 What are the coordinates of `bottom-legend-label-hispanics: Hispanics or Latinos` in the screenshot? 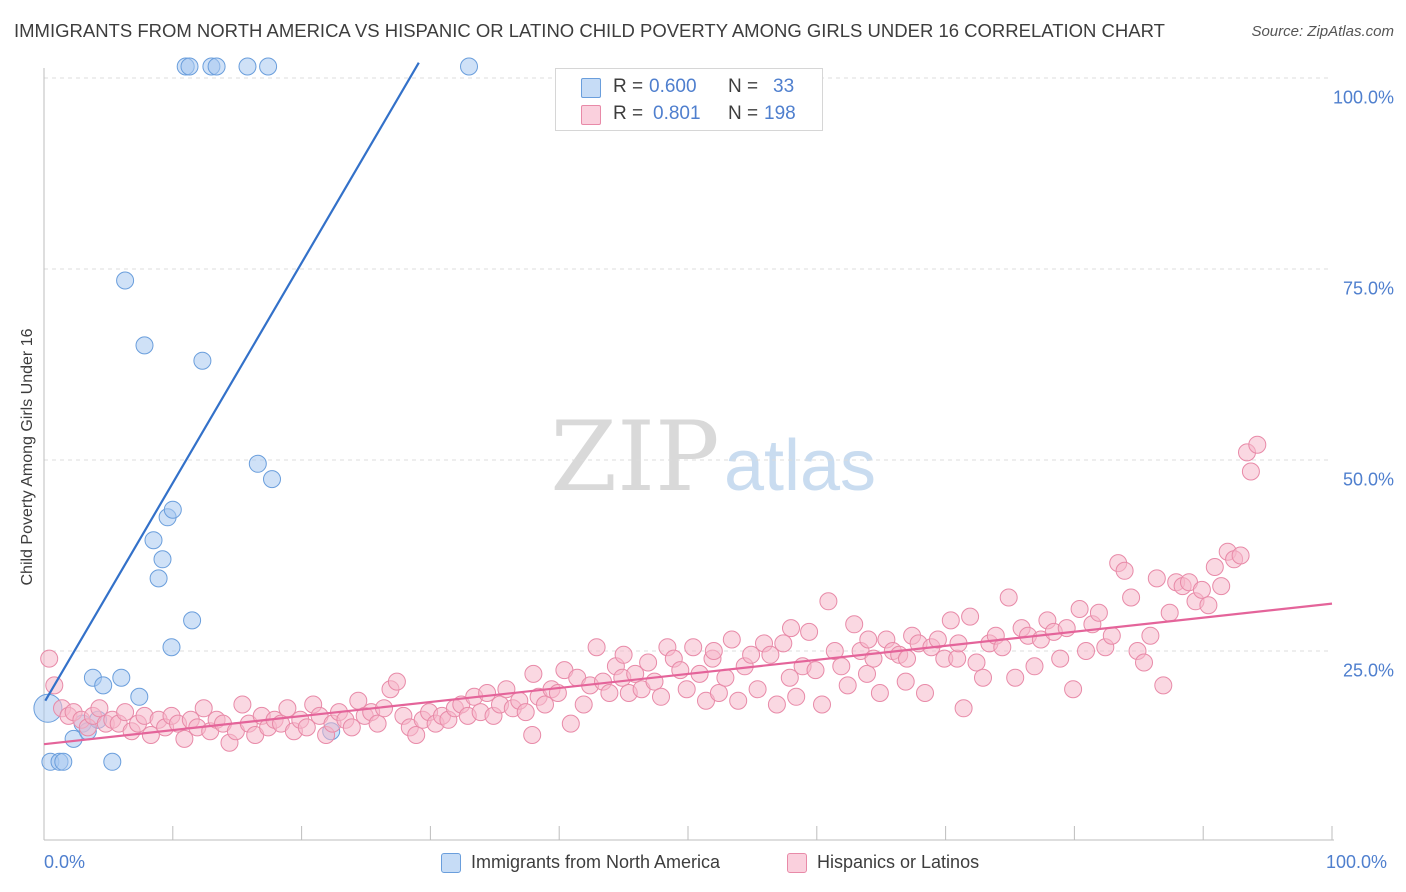 It's located at (898, 862).